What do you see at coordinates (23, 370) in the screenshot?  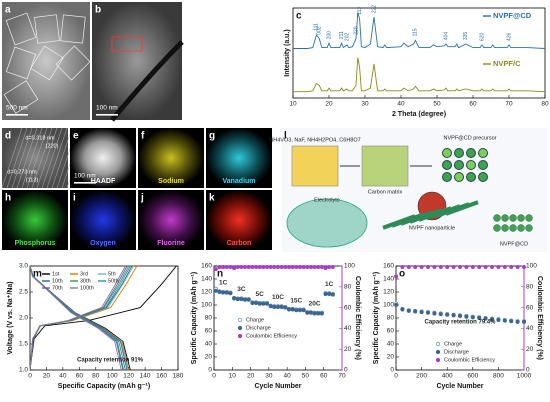 I see `y-tick-label: 1.0` at bounding box center [23, 370].